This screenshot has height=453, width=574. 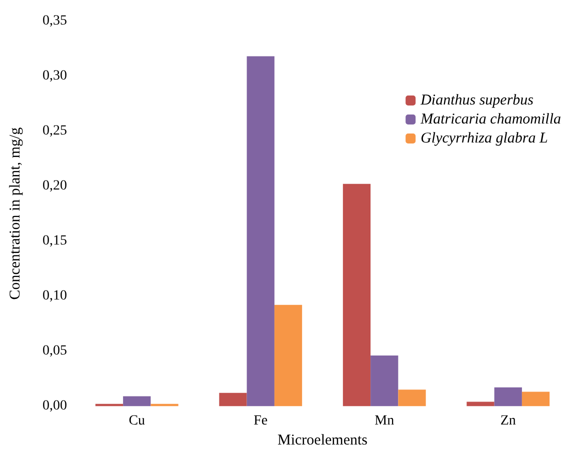 What do you see at coordinates (54, 21) in the screenshot?
I see `y-tick-label: 0,35` at bounding box center [54, 21].